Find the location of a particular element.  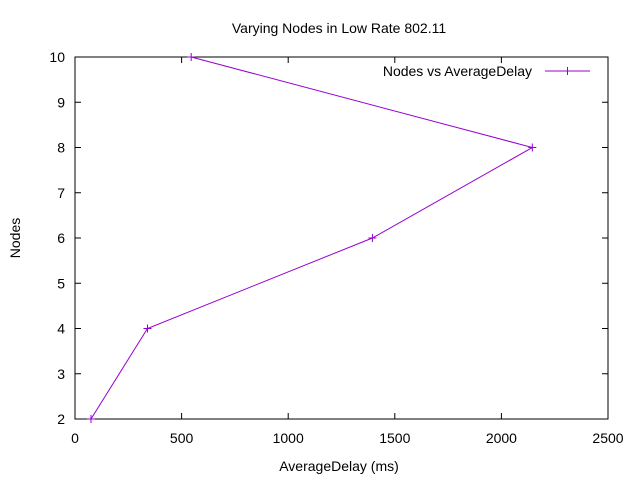

y-tick-label: 2 is located at coordinates (61, 419).